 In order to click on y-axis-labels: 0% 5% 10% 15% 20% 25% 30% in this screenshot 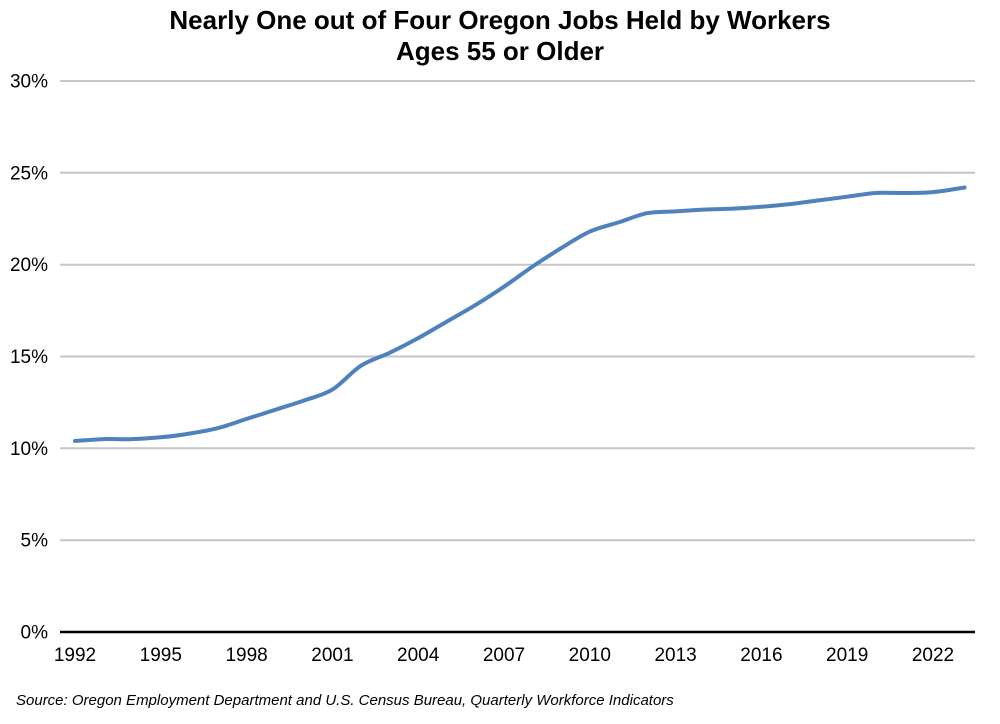, I will do `click(29, 358)`.